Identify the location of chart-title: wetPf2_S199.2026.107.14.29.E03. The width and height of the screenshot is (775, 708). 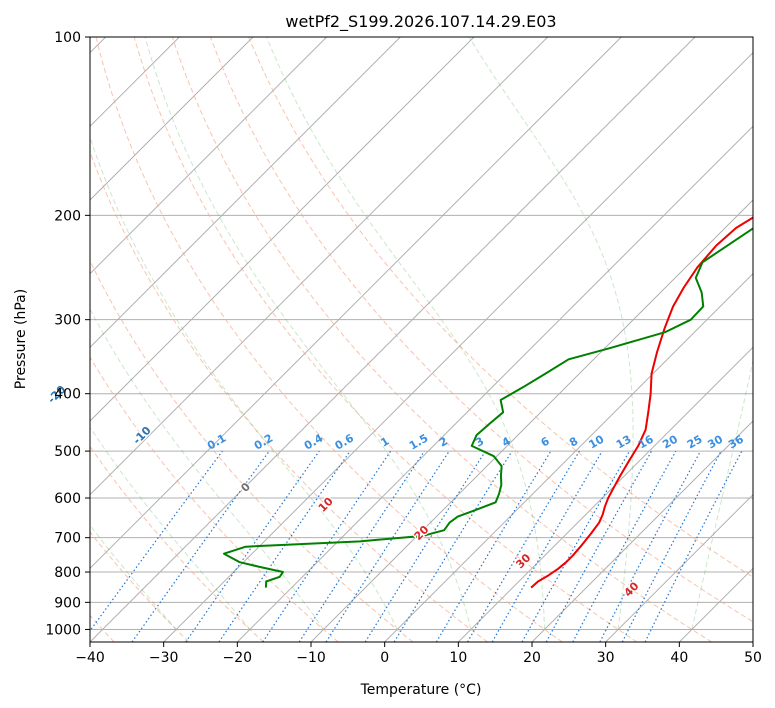
(420, 22).